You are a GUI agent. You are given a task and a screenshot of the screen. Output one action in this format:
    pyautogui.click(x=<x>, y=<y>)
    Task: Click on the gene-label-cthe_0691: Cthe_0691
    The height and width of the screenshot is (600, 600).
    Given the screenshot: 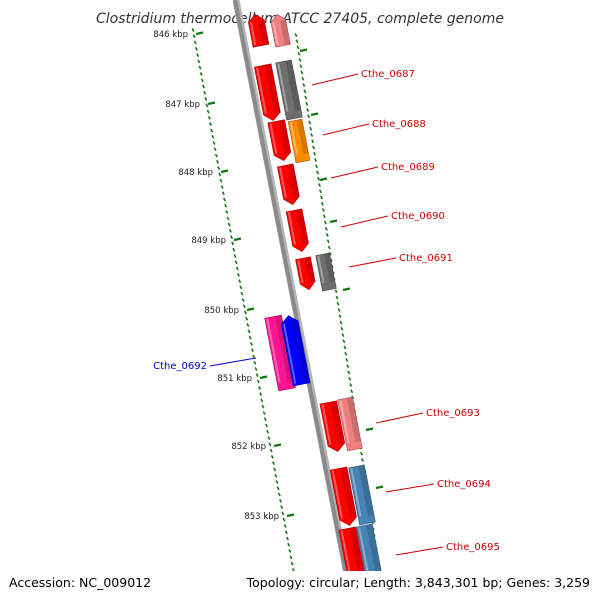 What is the action you would take?
    pyautogui.click(x=400, y=260)
    